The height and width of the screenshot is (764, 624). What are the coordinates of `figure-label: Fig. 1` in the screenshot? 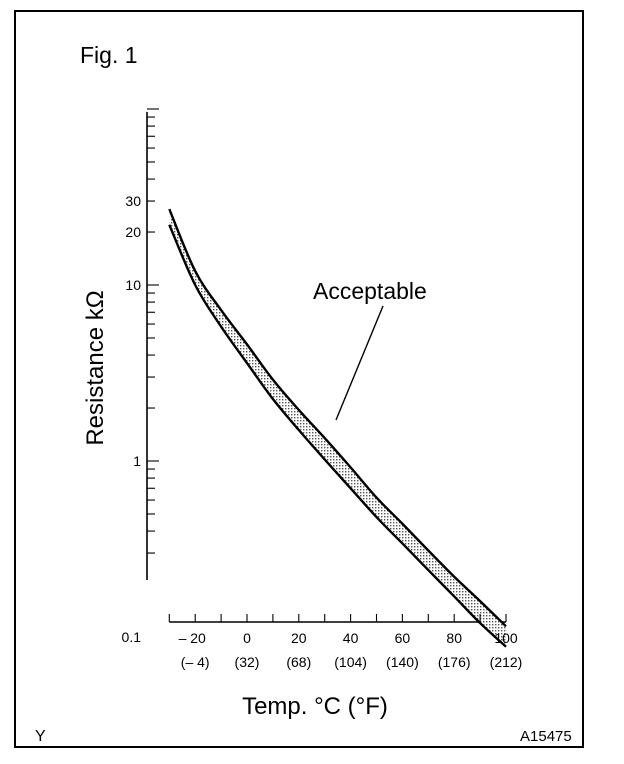 It's located at (109, 55).